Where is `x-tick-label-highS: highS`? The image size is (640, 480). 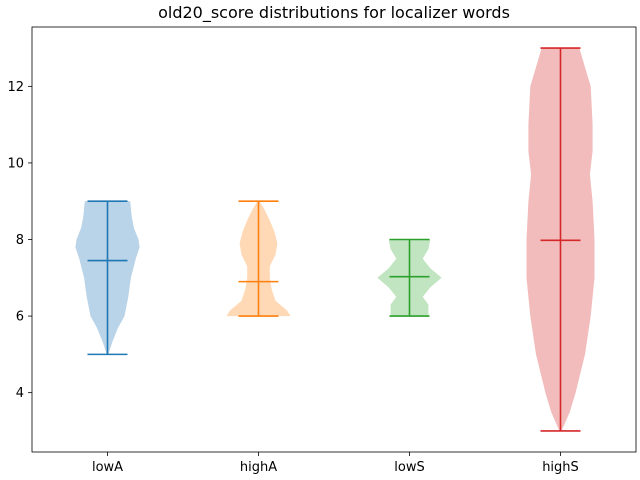
x-tick-label-highS: highS is located at coordinates (560, 467).